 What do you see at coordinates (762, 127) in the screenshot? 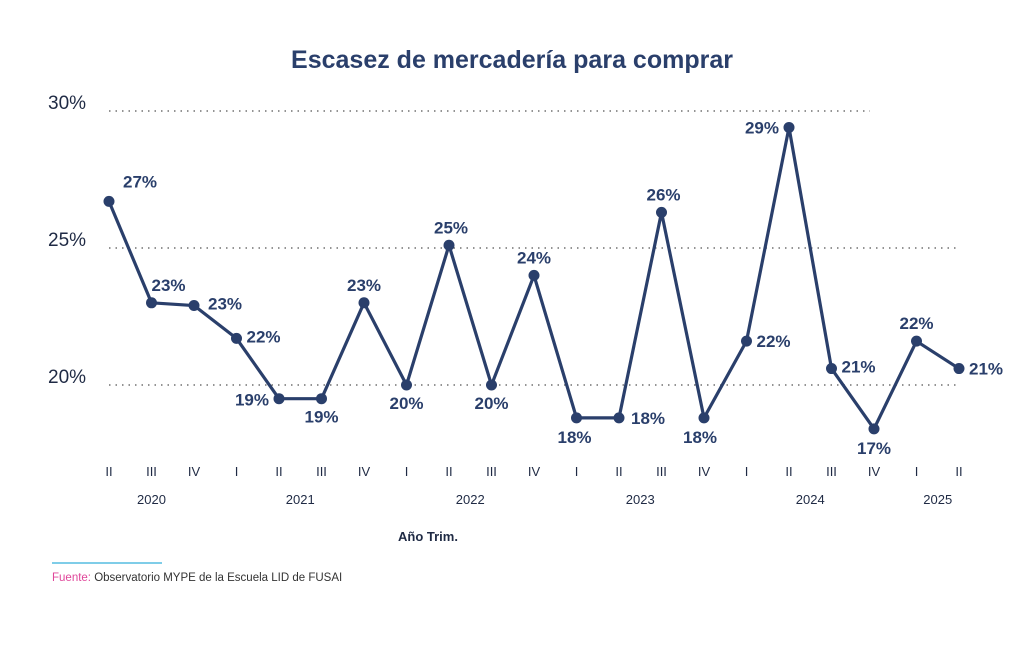
I see `data-label: 29%` at bounding box center [762, 127].